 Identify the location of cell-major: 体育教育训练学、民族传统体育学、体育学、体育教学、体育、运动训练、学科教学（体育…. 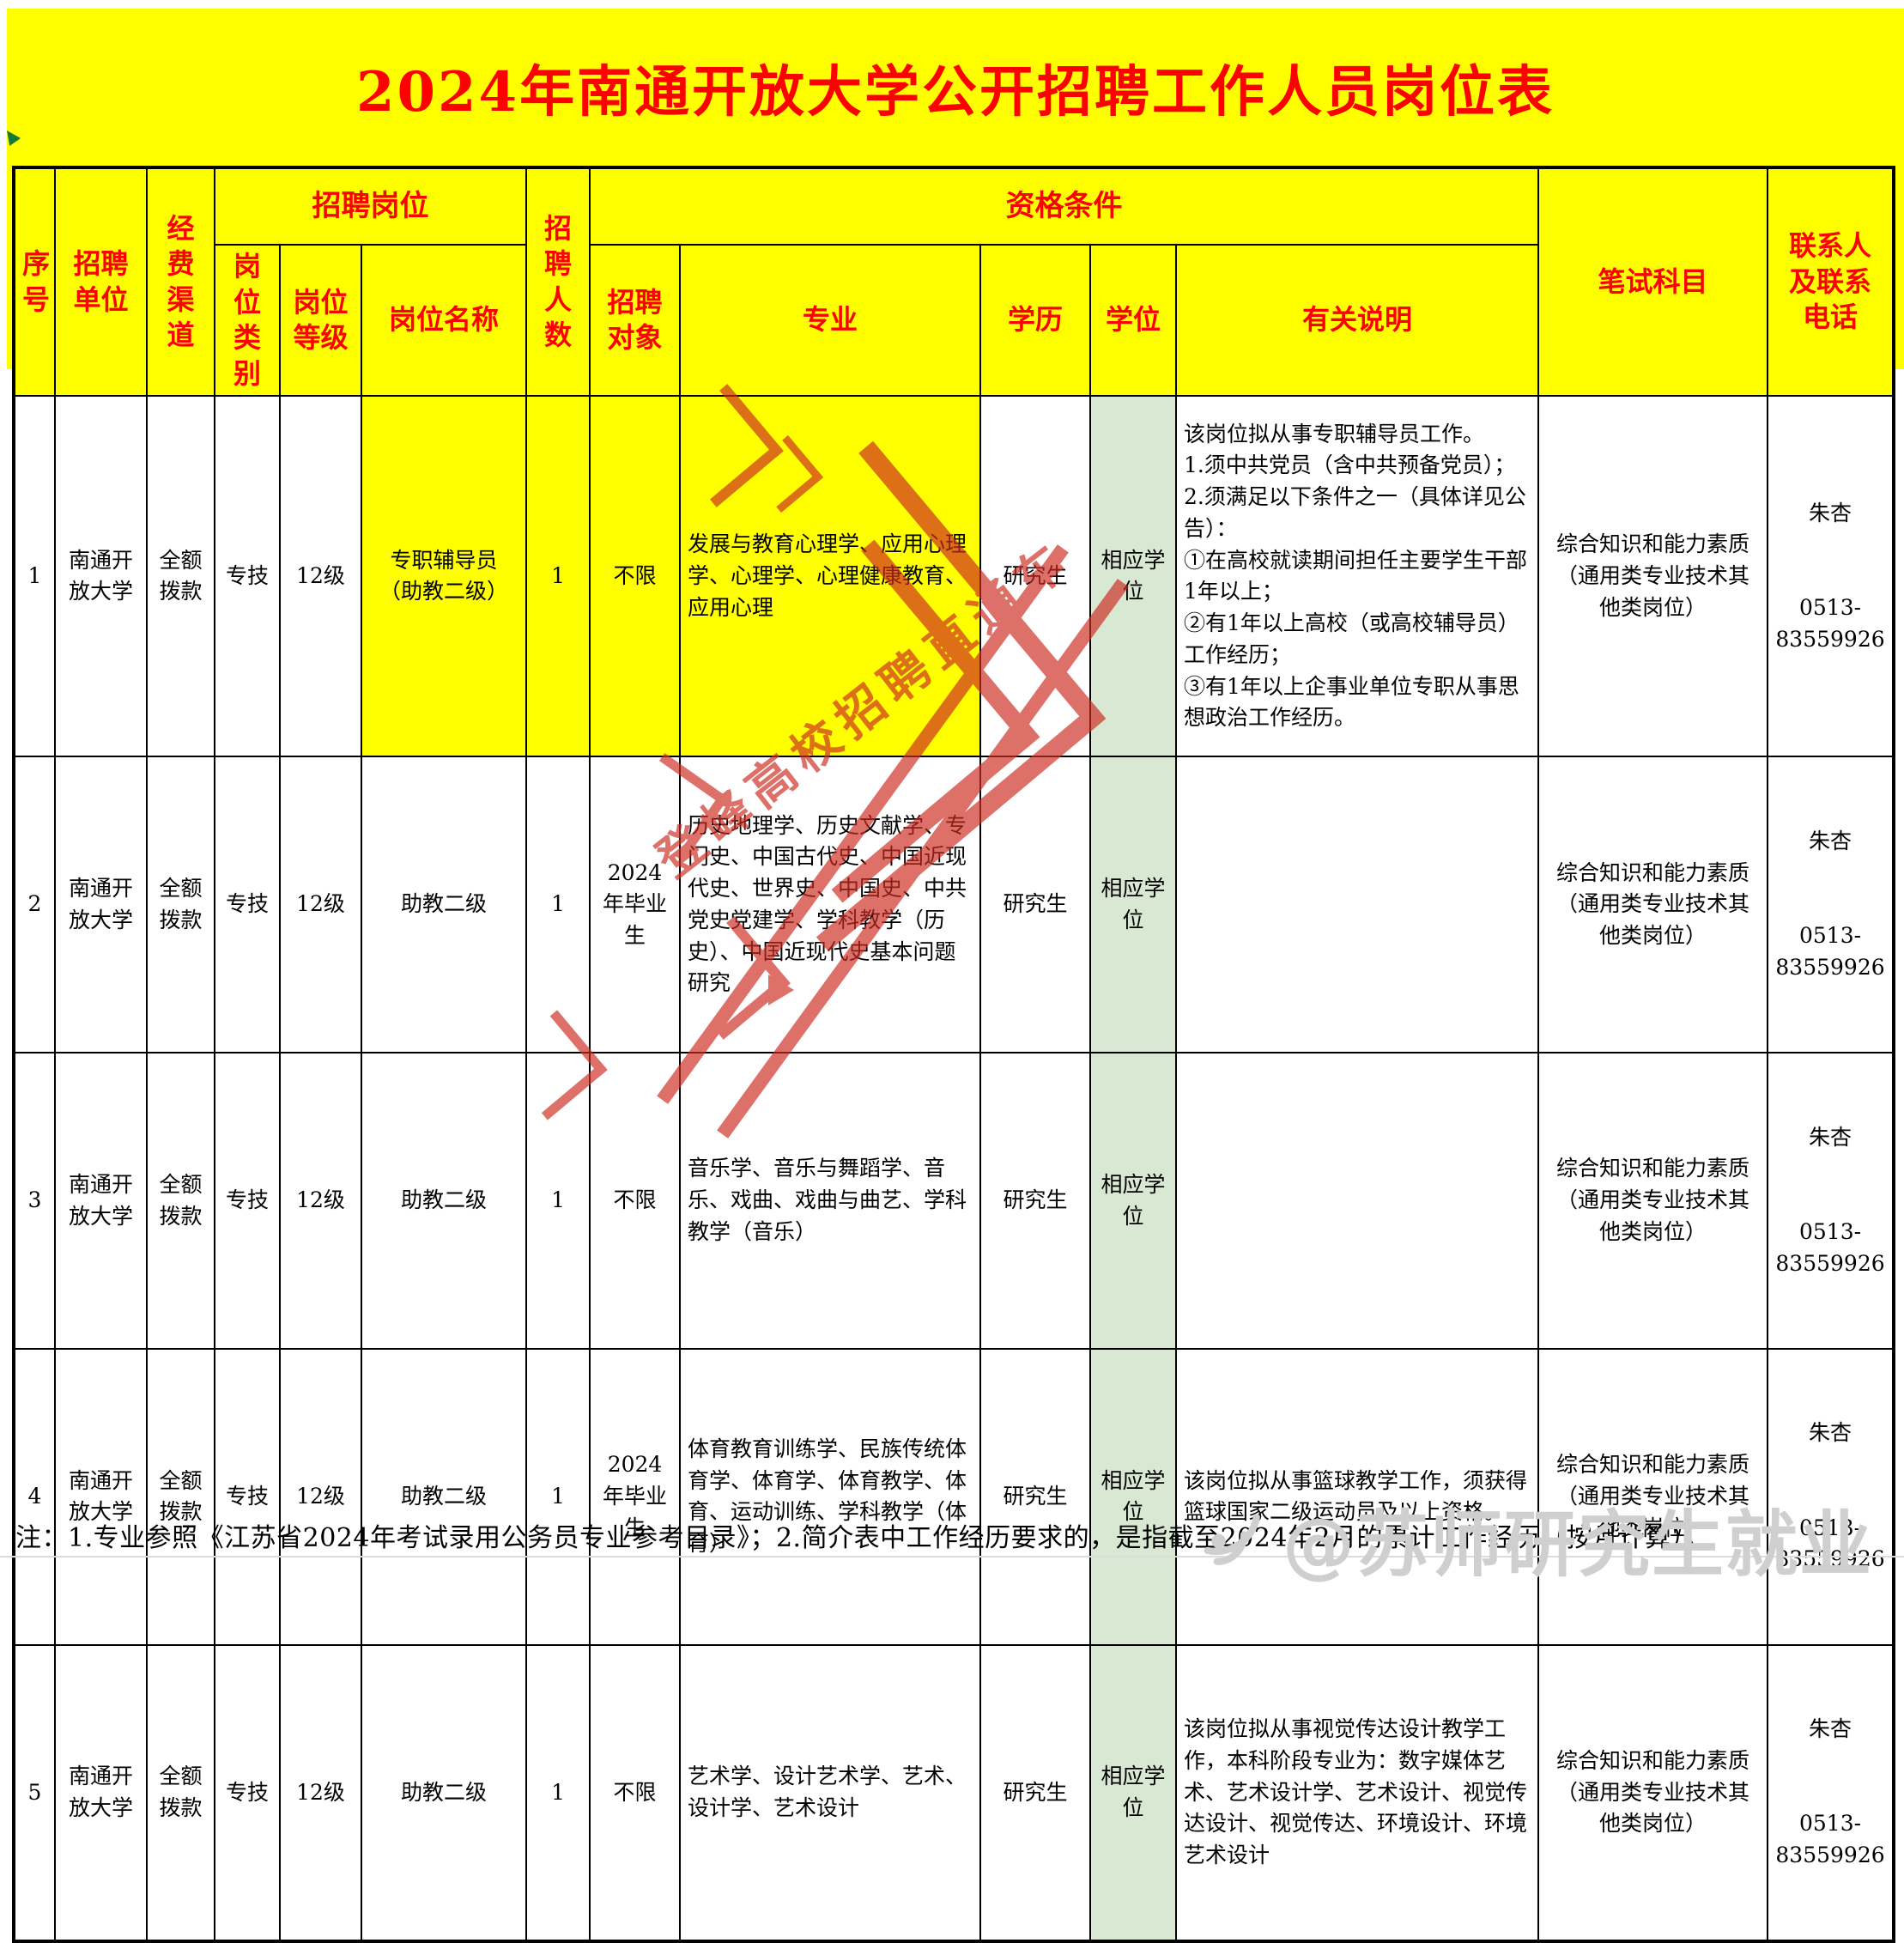
(831, 1497).